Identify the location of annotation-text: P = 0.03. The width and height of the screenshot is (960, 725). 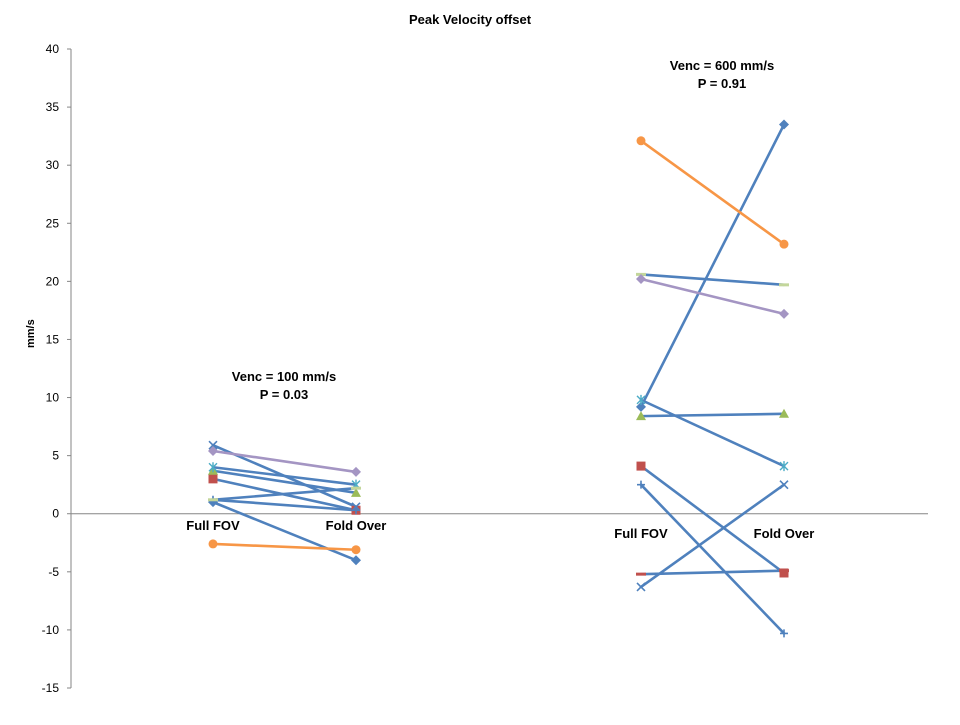
(284, 394).